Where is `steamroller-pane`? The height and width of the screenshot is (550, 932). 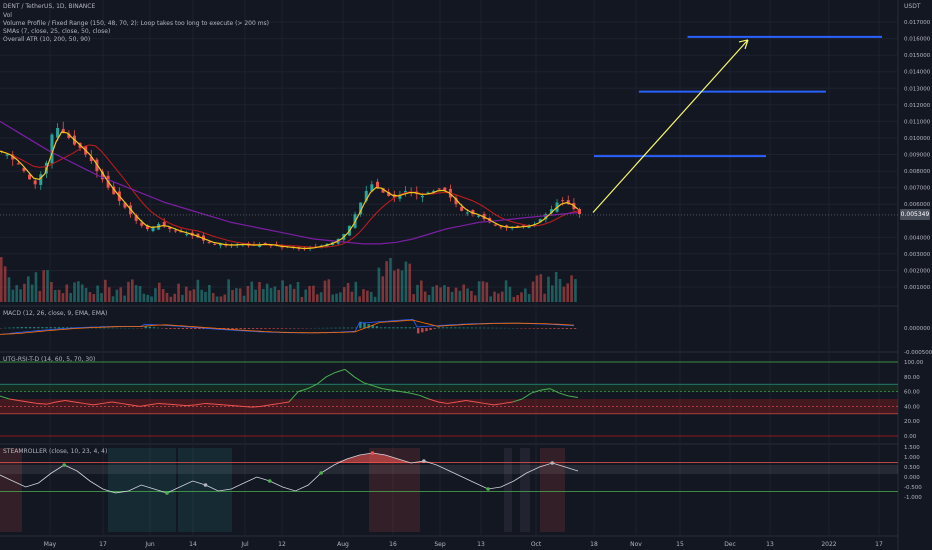 steamroller-pane is located at coordinates (449, 490).